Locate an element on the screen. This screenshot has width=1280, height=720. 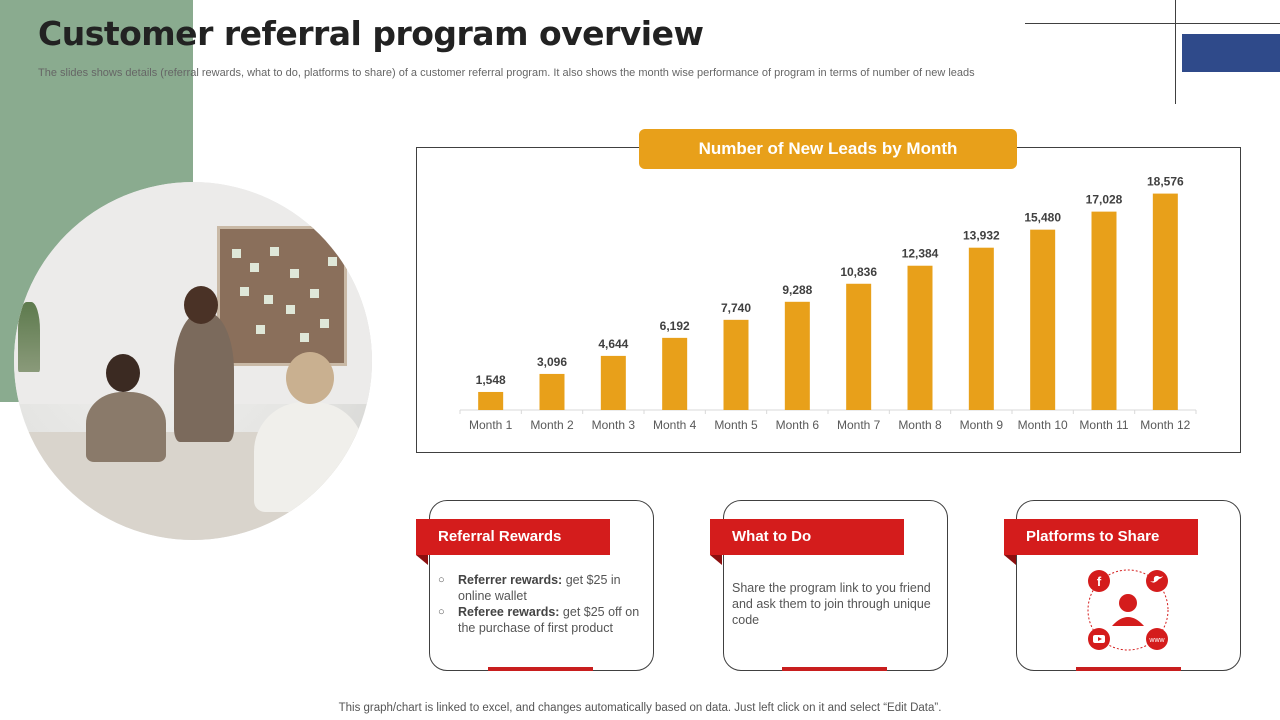
x-tick-label: Month 3 is located at coordinates (614, 425).